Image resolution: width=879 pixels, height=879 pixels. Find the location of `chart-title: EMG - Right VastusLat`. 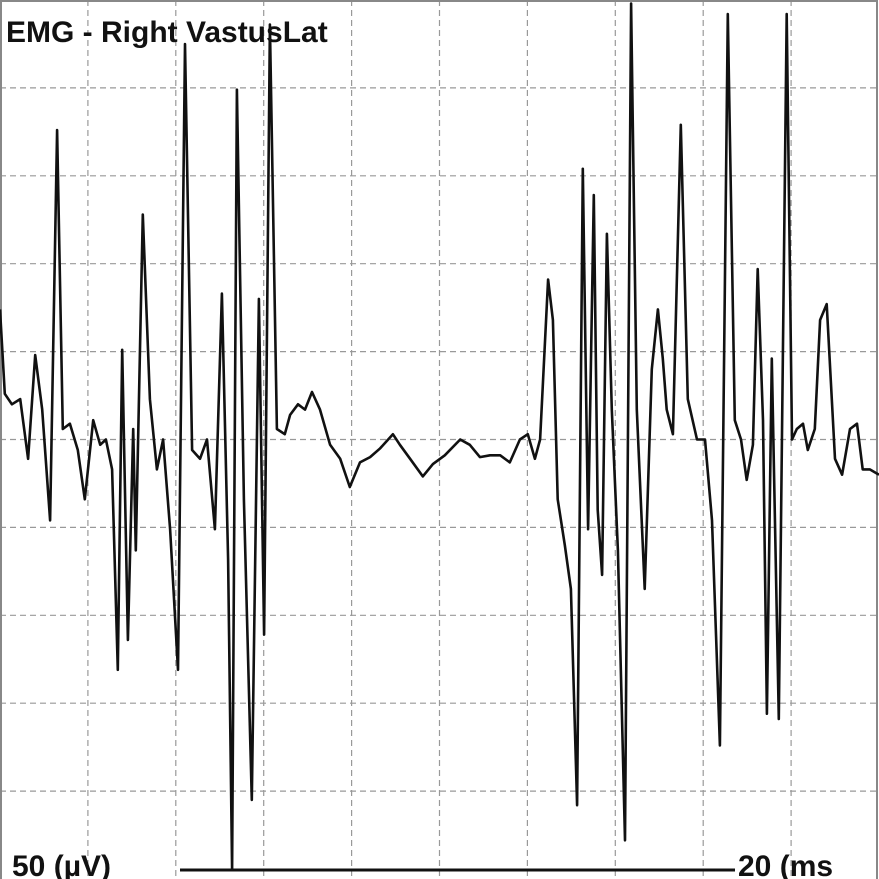

chart-title: EMG - Right VastusLat is located at coordinates (167, 32).